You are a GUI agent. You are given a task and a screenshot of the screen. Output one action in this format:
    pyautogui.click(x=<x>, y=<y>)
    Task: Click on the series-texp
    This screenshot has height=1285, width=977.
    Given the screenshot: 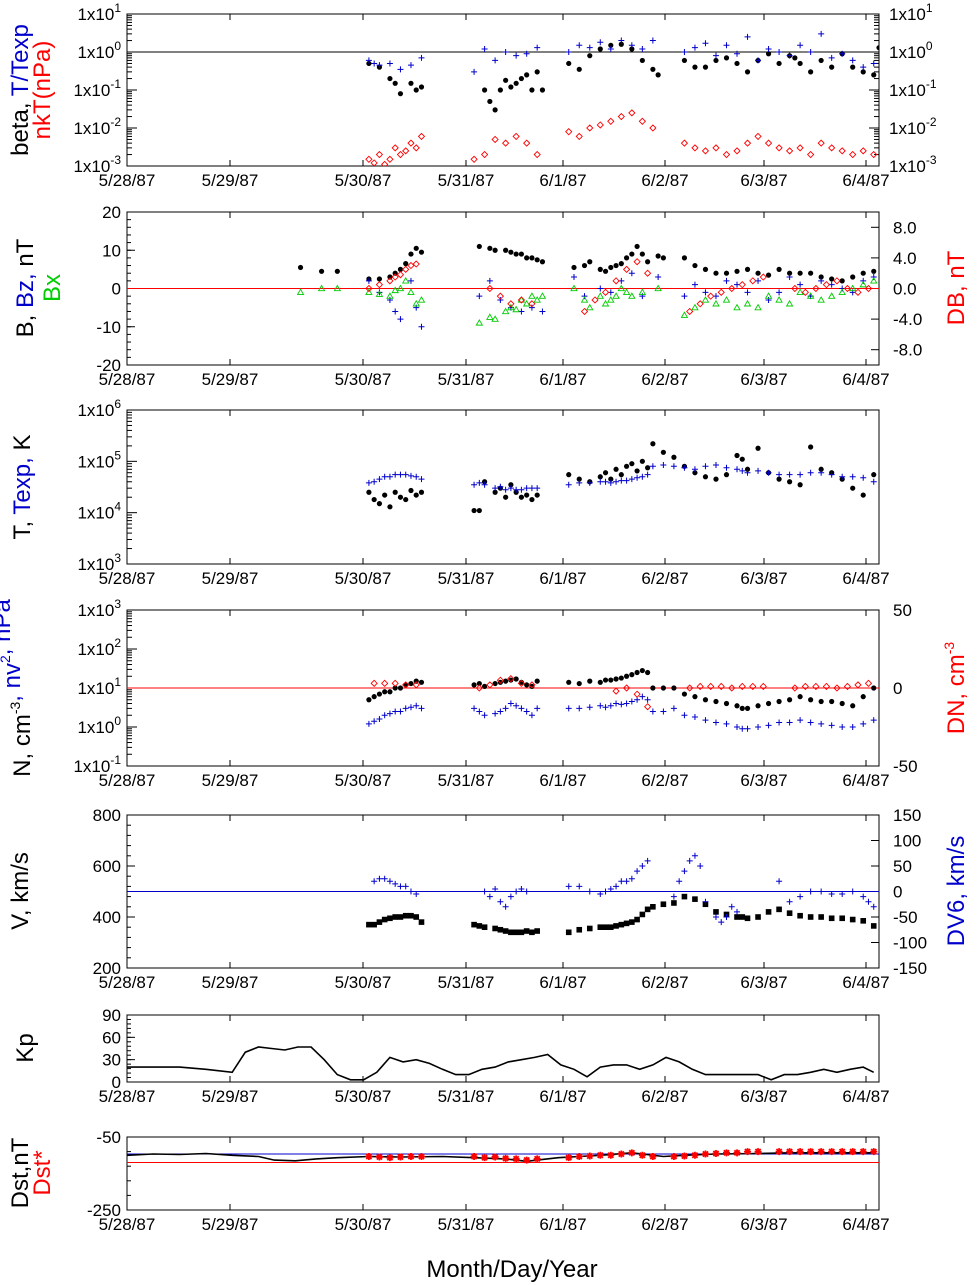 What is the action you would take?
    pyautogui.click(x=621, y=477)
    